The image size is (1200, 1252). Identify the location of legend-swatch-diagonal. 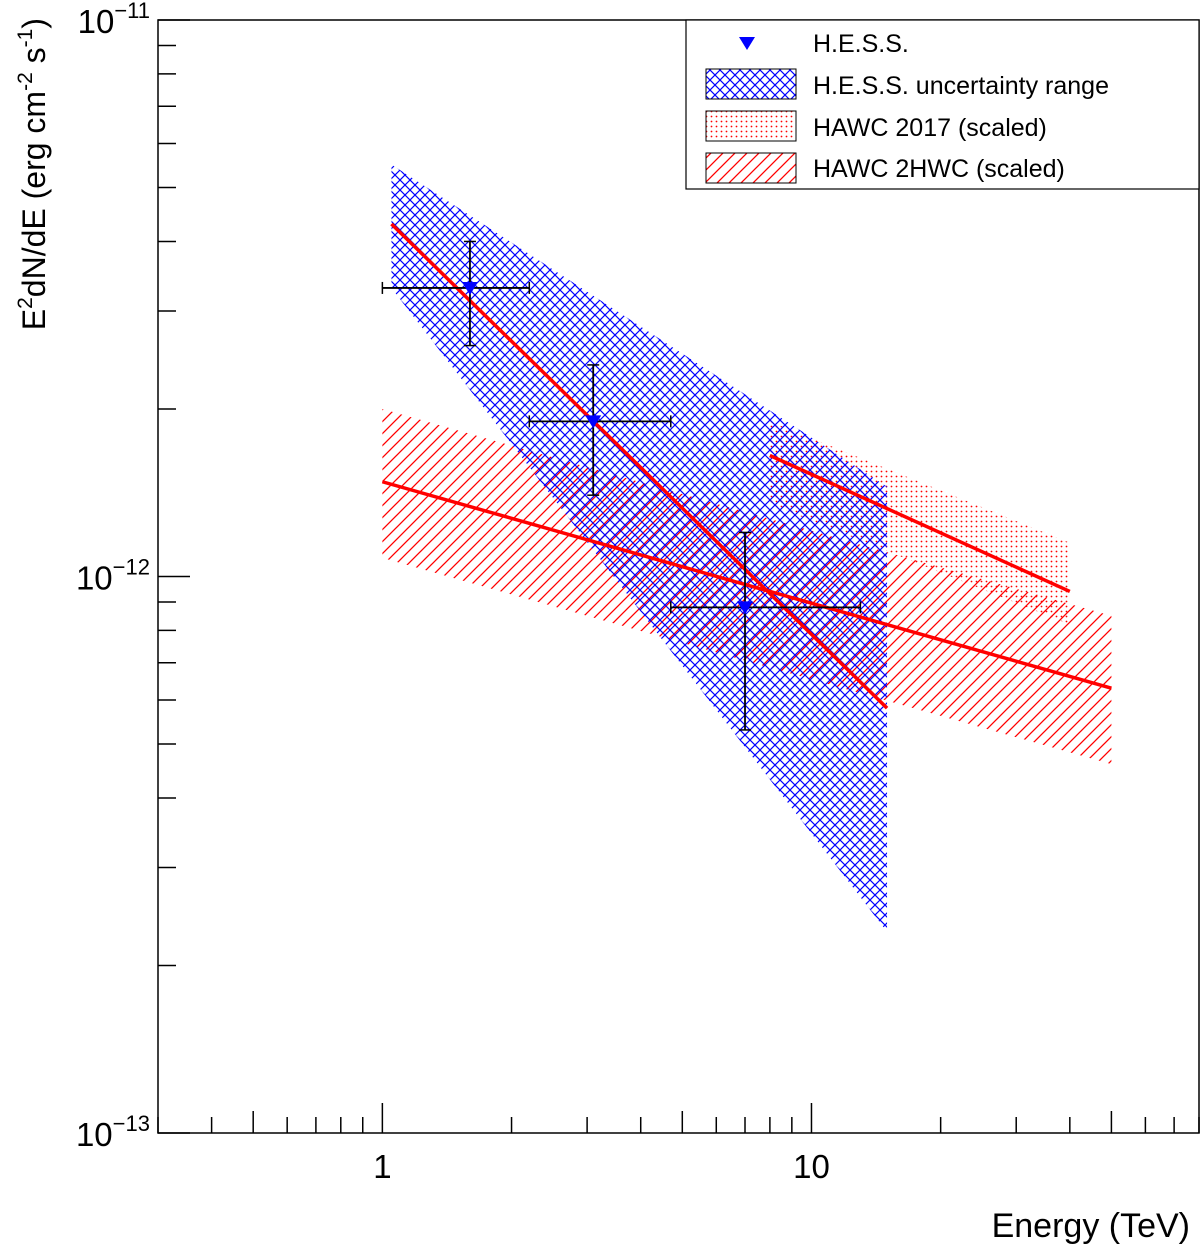
(751, 168).